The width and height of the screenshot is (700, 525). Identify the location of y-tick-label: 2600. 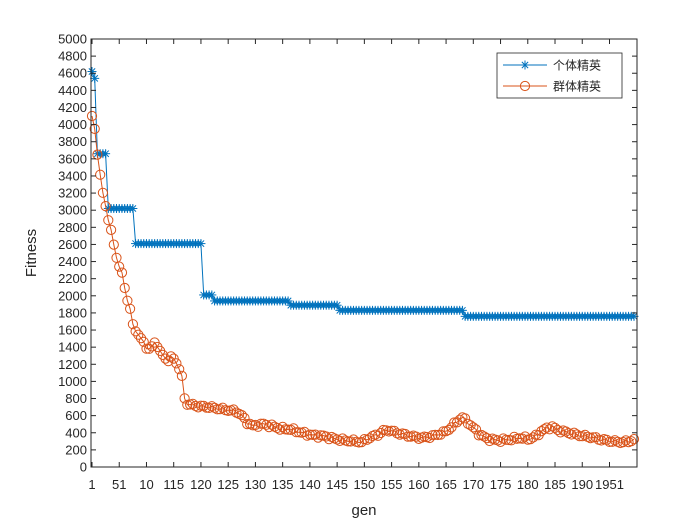
(72, 244).